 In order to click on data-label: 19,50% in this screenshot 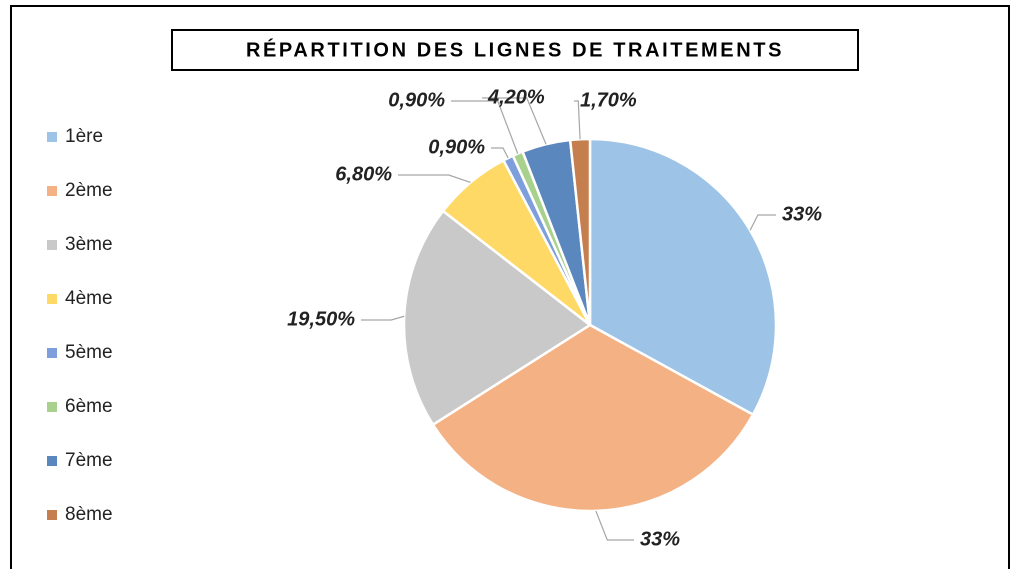, I will do `click(321, 319)`.